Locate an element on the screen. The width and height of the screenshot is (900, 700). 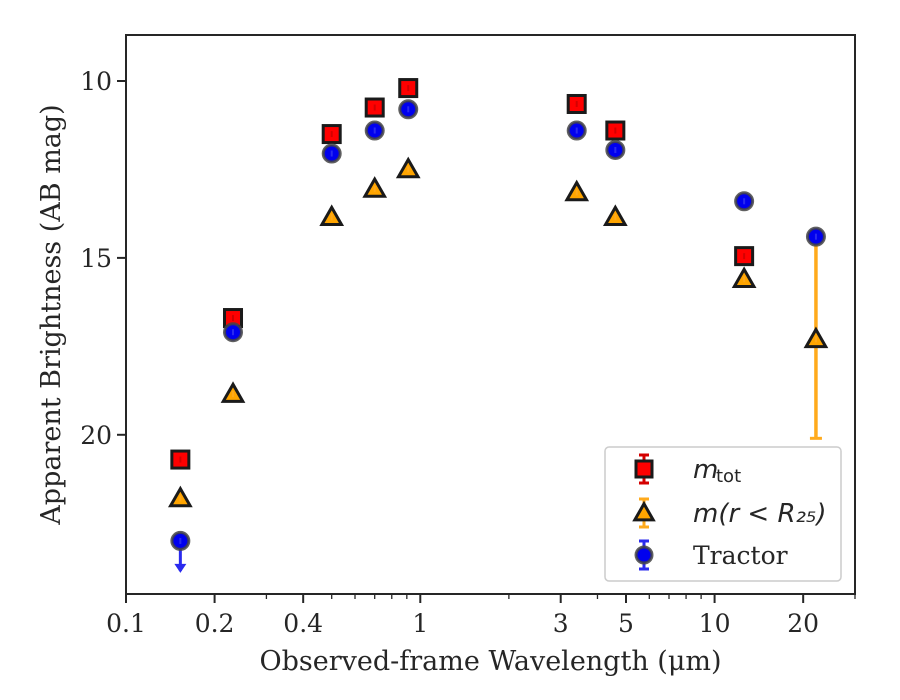
y-tick-label: 10 is located at coordinates (96, 81).